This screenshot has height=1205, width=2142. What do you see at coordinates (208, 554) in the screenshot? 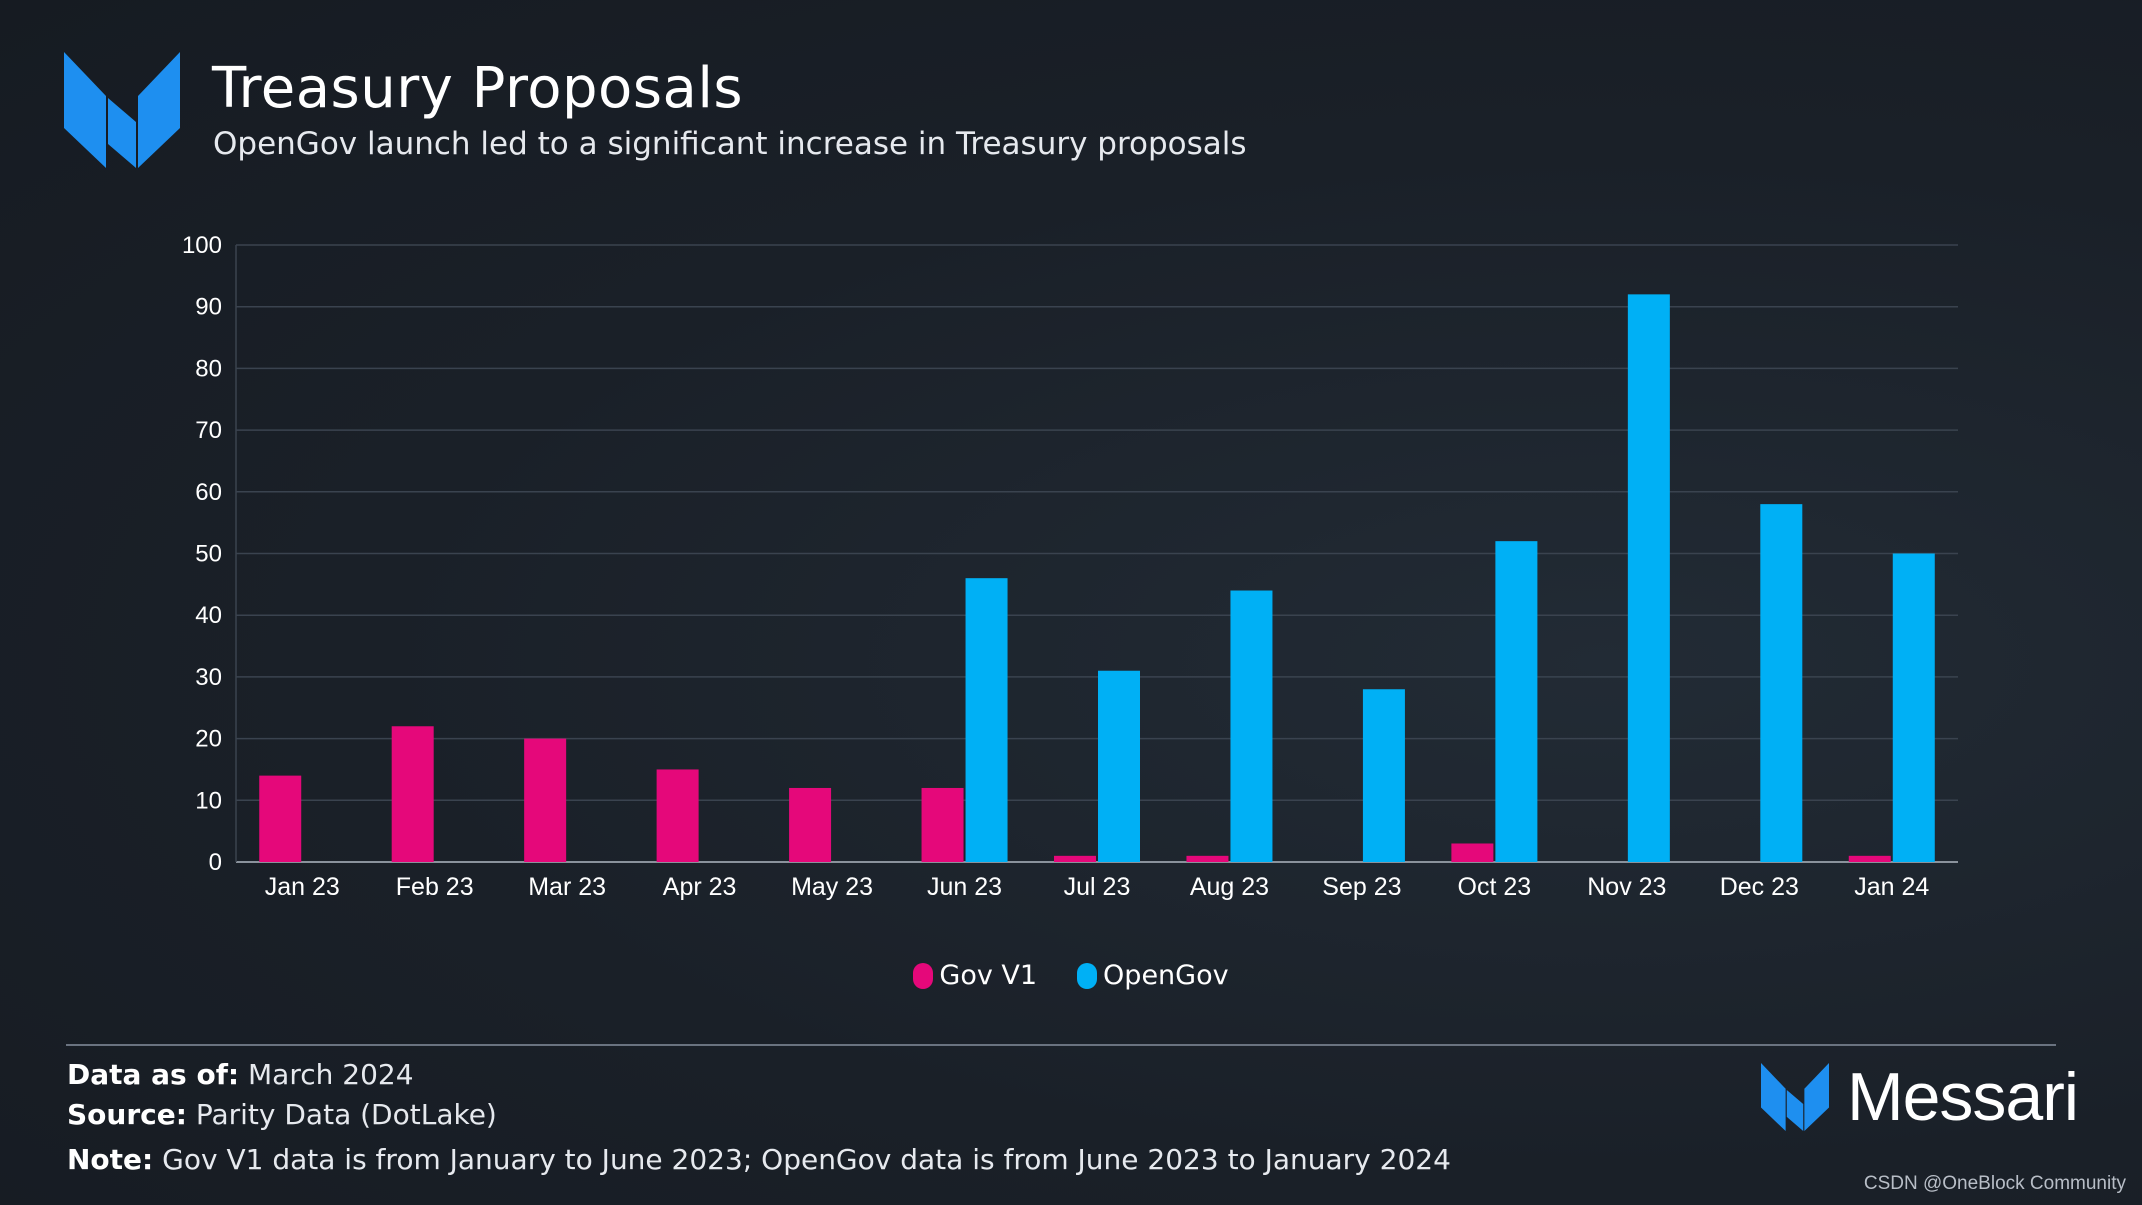
I see `y-tick-label: 50` at bounding box center [208, 554].